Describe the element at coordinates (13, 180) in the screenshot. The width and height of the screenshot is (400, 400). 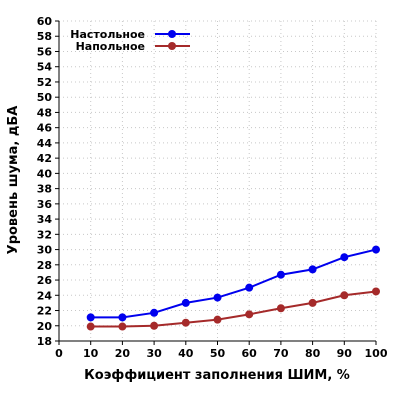
I see `y-axis-title: Уровень шума, дБА` at that location.